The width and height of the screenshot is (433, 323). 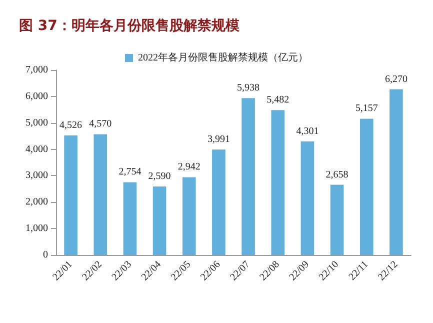 I want to click on y-tick-label: 0, so click(x=45, y=255).